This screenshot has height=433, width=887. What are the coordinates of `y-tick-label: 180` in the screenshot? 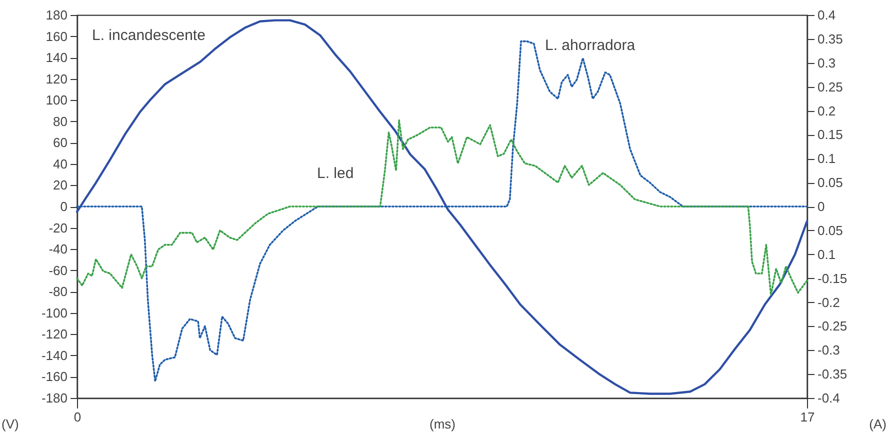 It's located at (57, 15).